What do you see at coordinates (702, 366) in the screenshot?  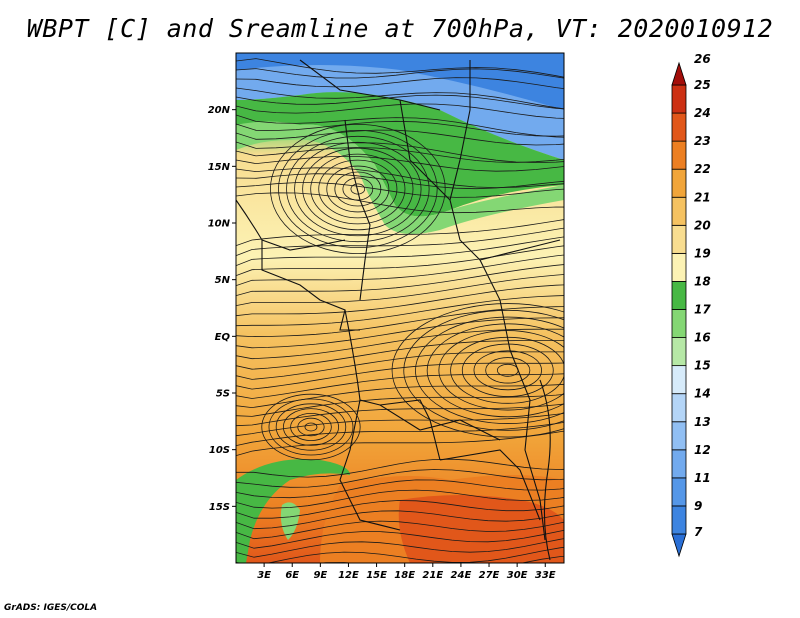 I see `colorbar-label: 15` at bounding box center [702, 366].